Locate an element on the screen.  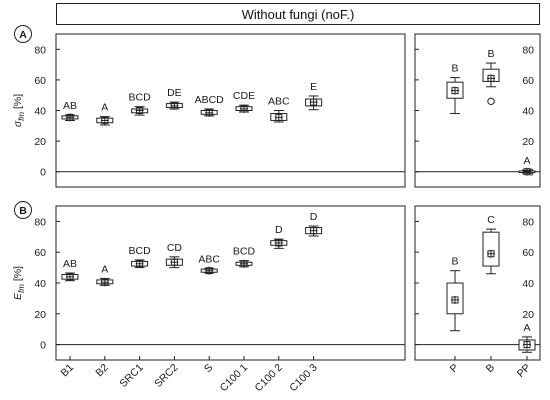
figure-title: Without fungi (noF.) is located at coordinates (298, 14).